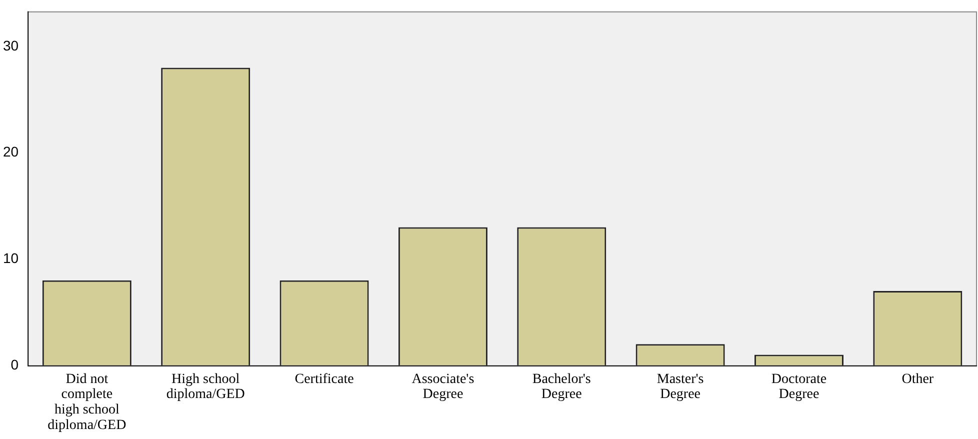  What do you see at coordinates (87, 402) in the screenshot?
I see `x-tick-label: Did not complete high school diploma/GED` at bounding box center [87, 402].